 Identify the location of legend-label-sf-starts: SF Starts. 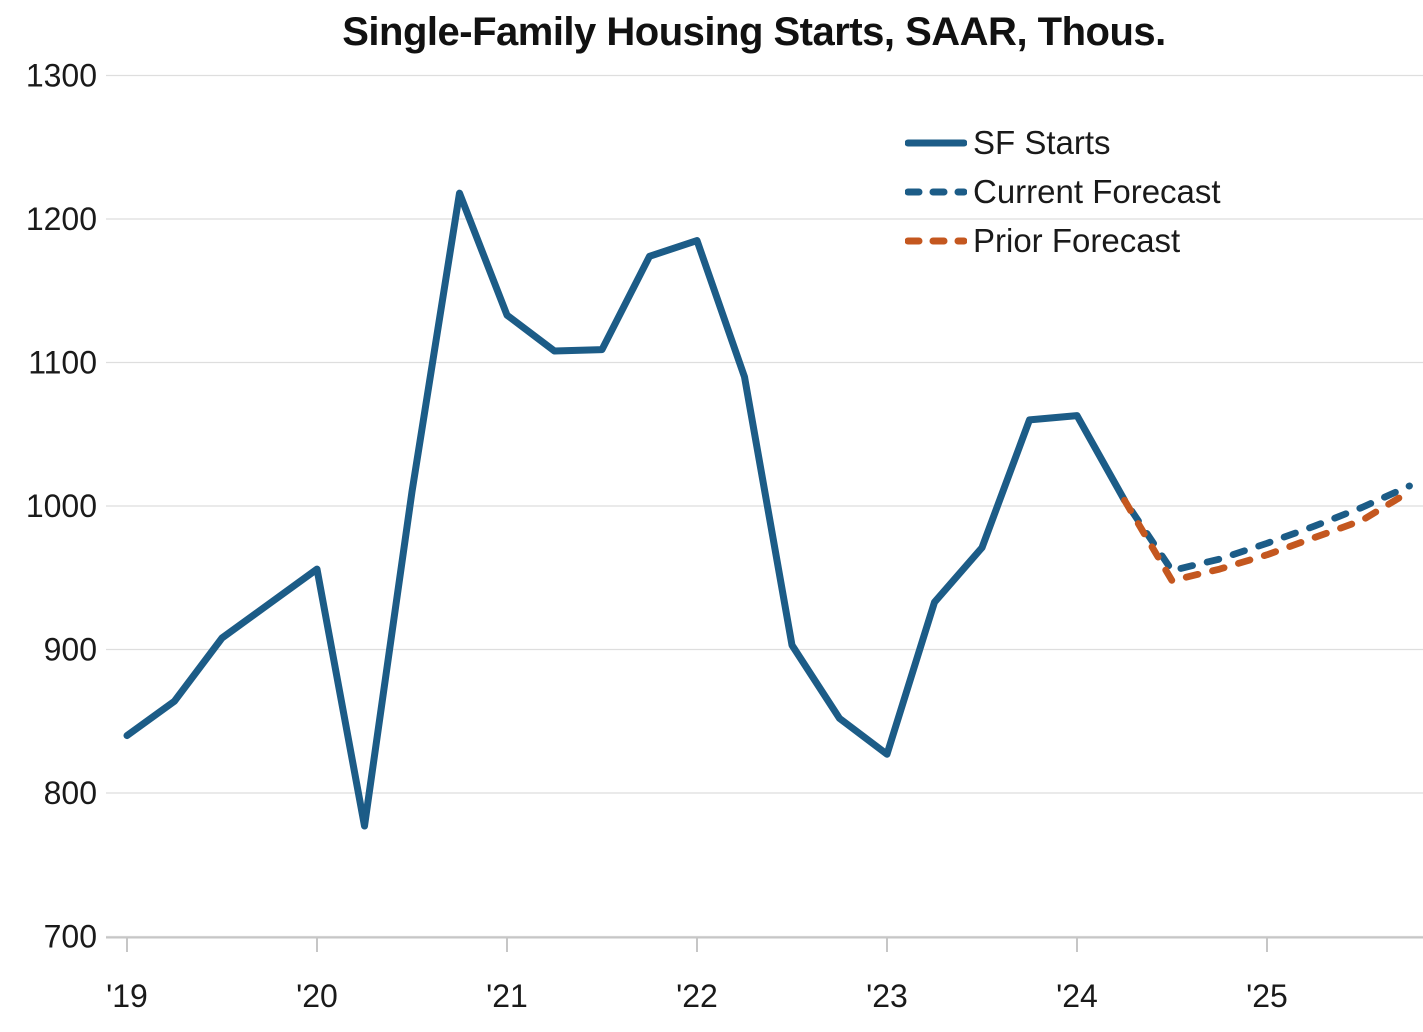
(1042, 142).